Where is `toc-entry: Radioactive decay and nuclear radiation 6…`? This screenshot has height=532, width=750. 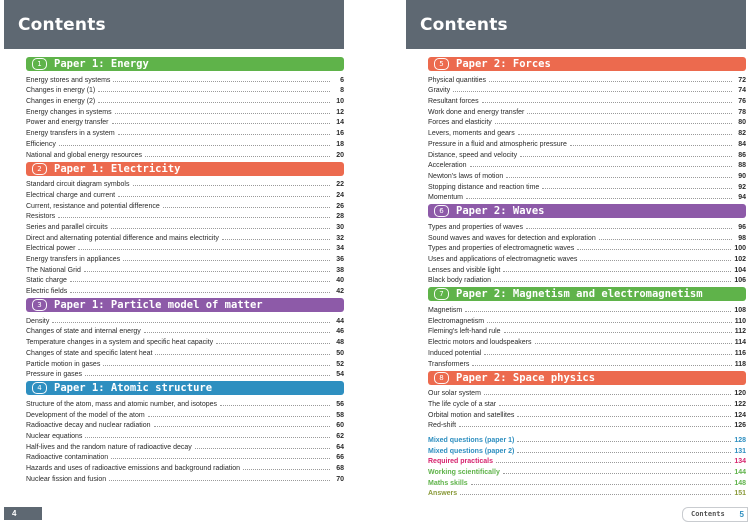 toc-entry: Radioactive decay and nuclear radiation 6… is located at coordinates (185, 424).